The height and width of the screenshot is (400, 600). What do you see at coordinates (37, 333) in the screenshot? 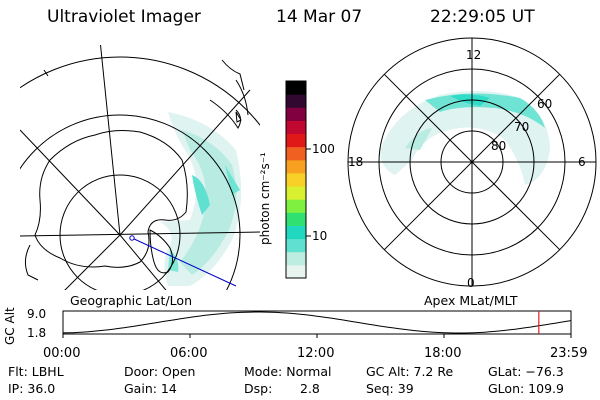
I see `timeline-ytick-1-8: 1.8` at bounding box center [37, 333].